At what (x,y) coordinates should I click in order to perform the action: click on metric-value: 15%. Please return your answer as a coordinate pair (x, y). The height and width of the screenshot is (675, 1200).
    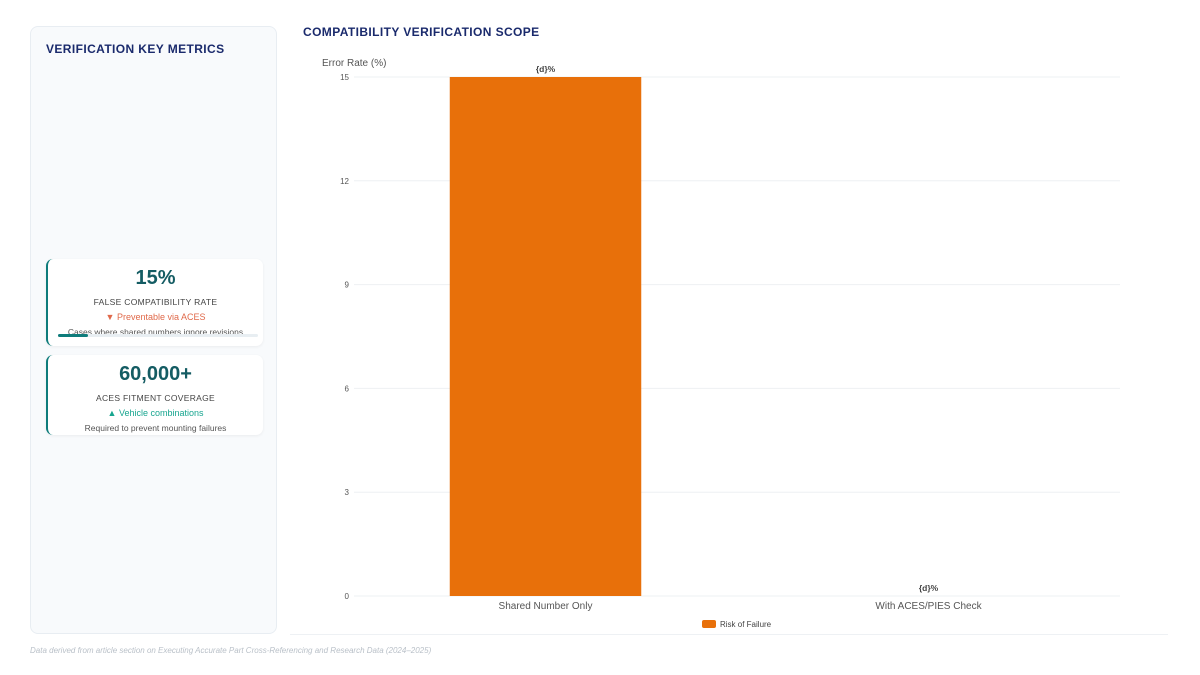
    Looking at the image, I should click on (155, 278).